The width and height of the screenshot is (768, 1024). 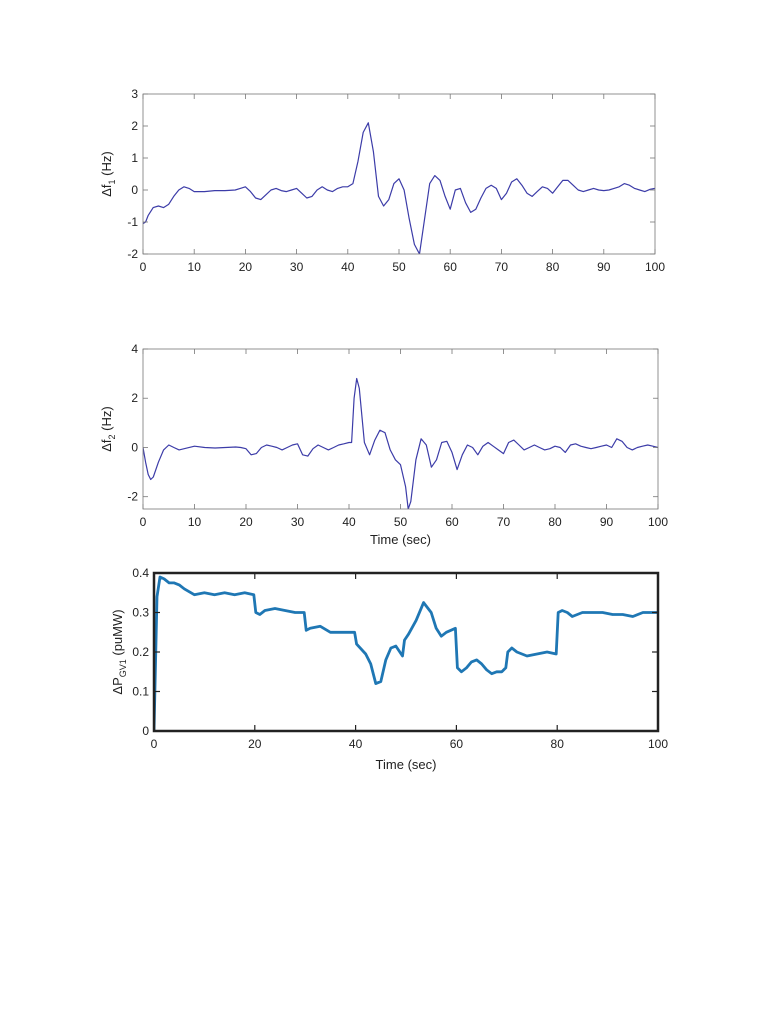 What do you see at coordinates (132, 222) in the screenshot?
I see `y-tick-label: -1` at bounding box center [132, 222].